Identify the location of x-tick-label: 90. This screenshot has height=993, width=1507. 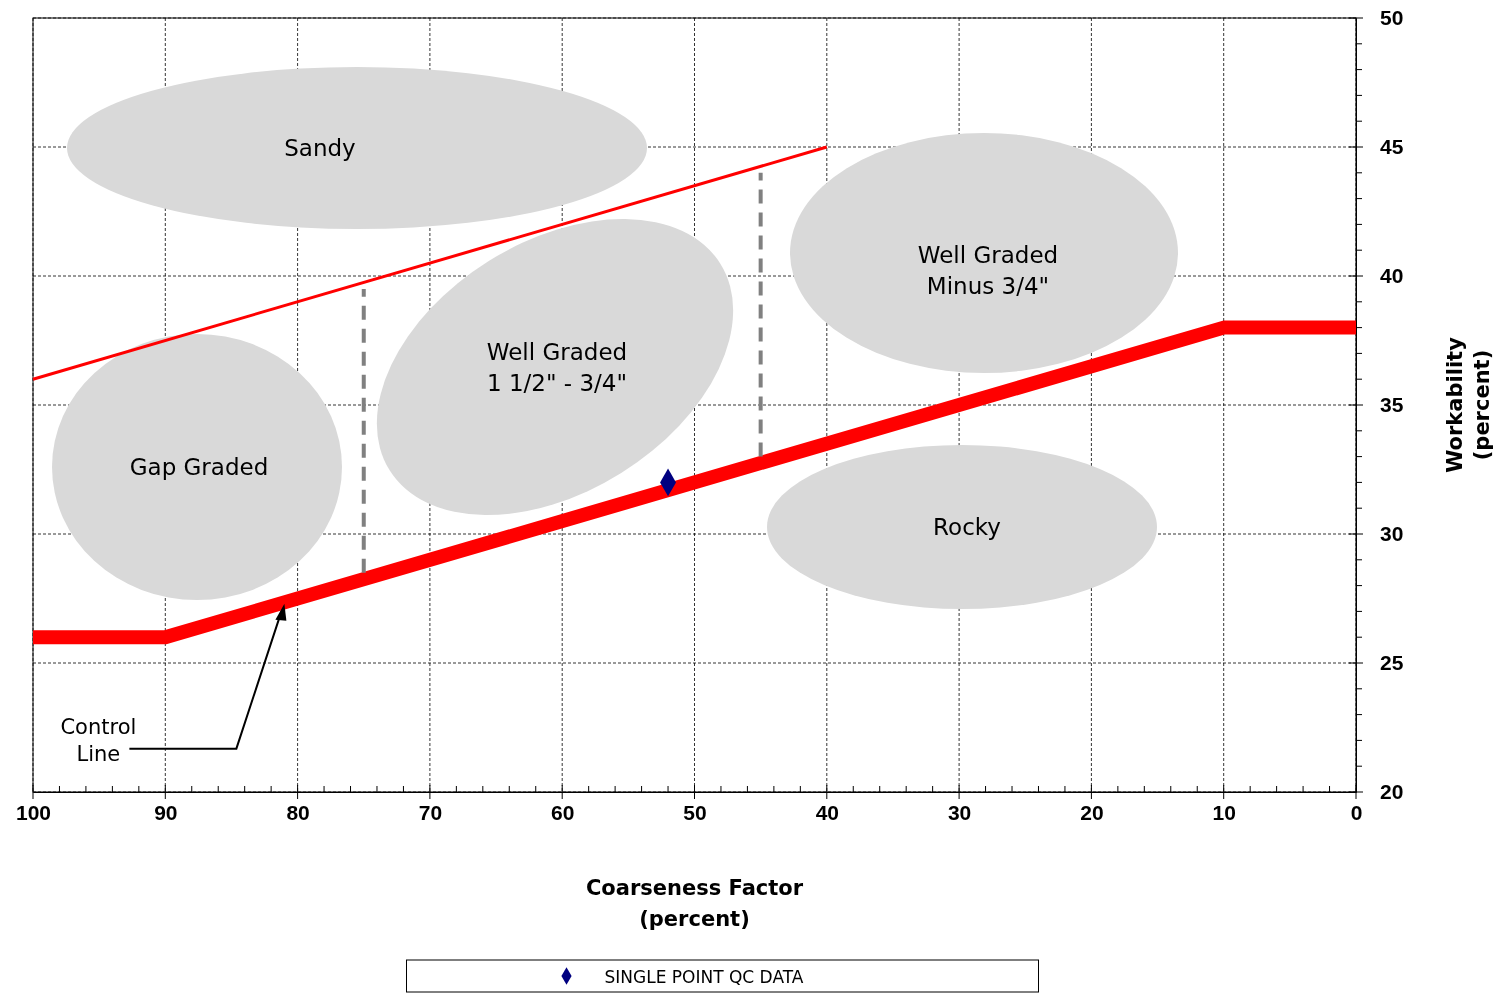
(166, 813).